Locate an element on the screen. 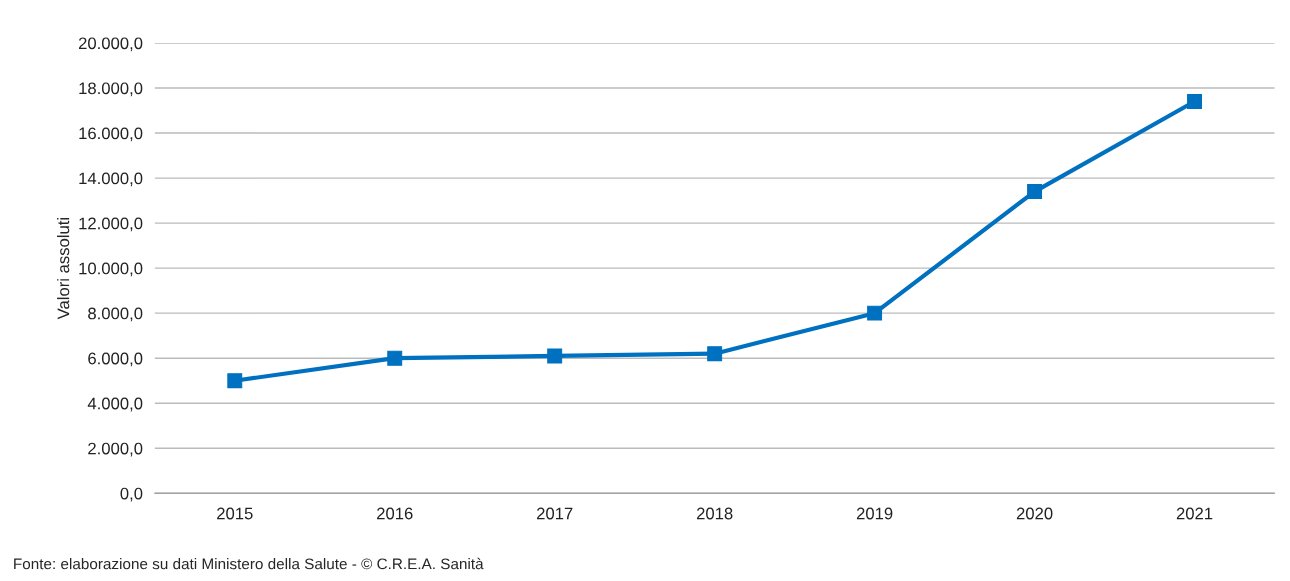  y-tick-label: 18.000,0 is located at coordinates (111, 89).